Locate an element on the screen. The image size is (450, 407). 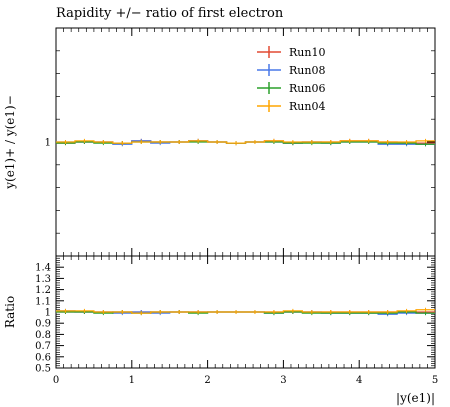
legend-label-run04: Run04 is located at coordinates (307, 106).